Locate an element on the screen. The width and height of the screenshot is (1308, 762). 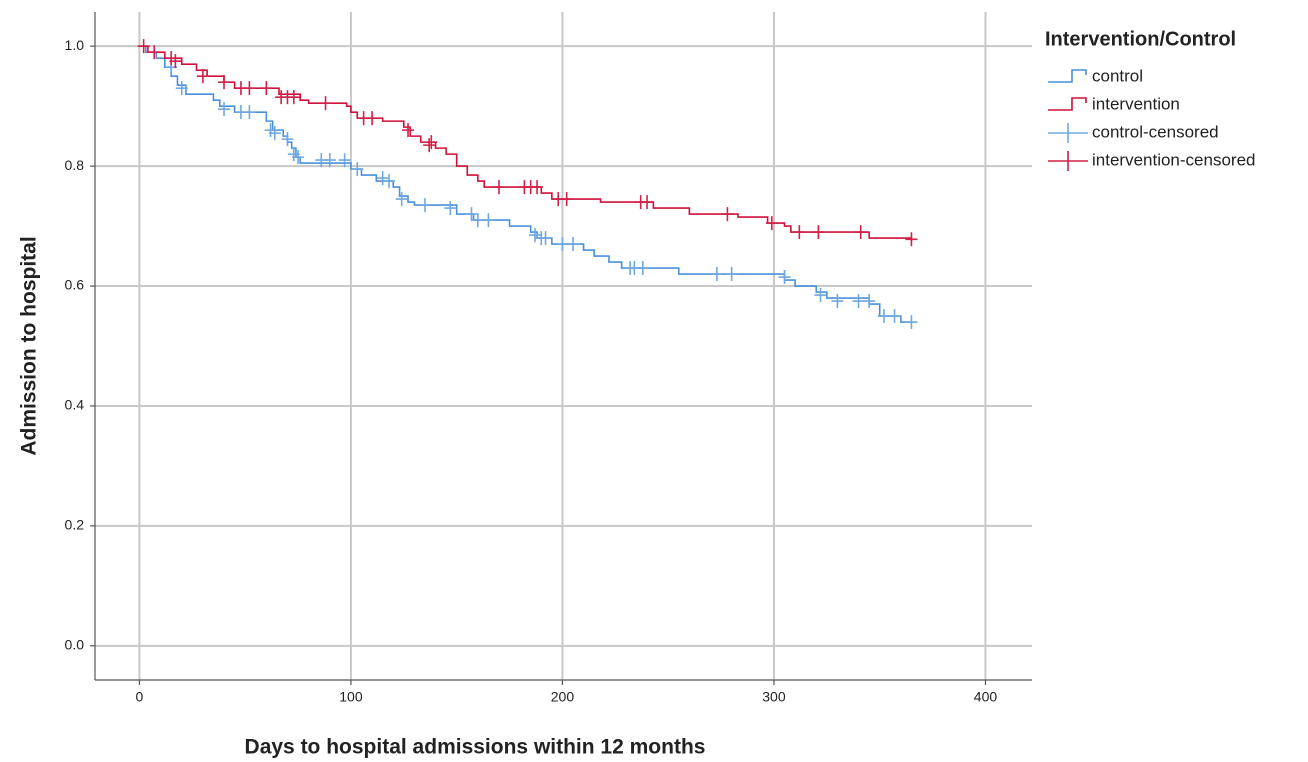
legend-label: intervention is located at coordinates (1136, 103).